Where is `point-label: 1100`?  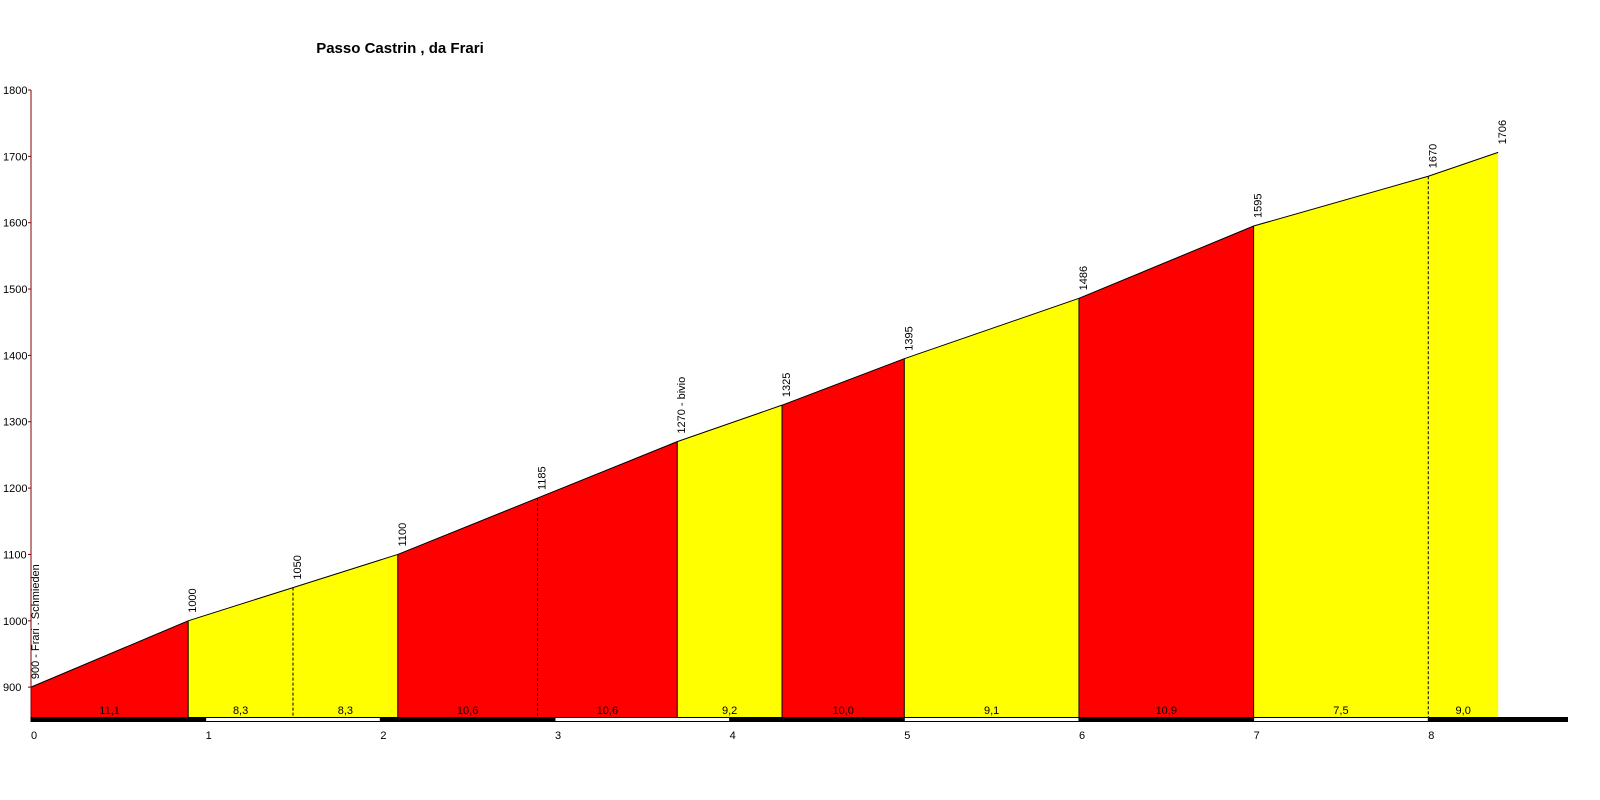
point-label: 1100 is located at coordinates (403, 535).